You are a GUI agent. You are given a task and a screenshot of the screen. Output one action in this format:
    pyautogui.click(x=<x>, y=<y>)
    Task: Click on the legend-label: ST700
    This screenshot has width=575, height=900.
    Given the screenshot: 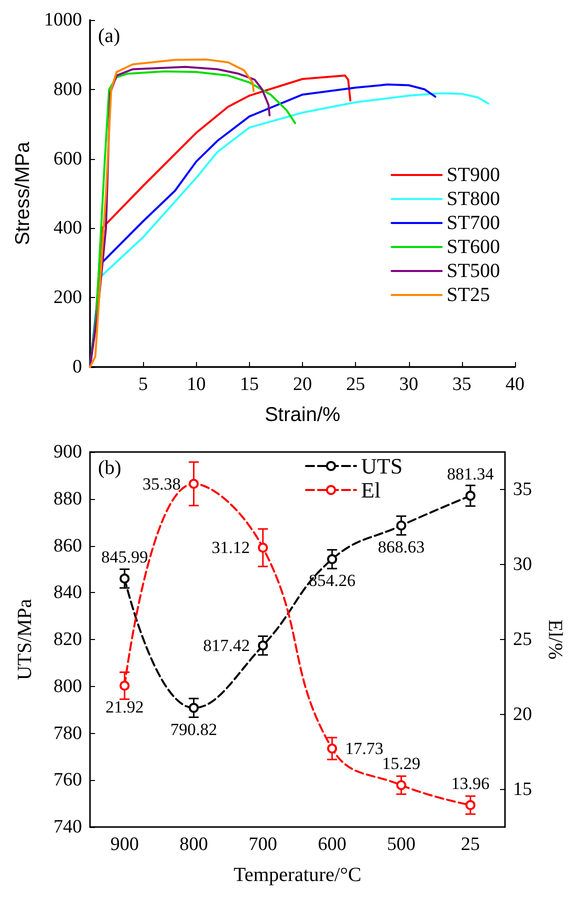 What is the action you would take?
    pyautogui.click(x=473, y=223)
    